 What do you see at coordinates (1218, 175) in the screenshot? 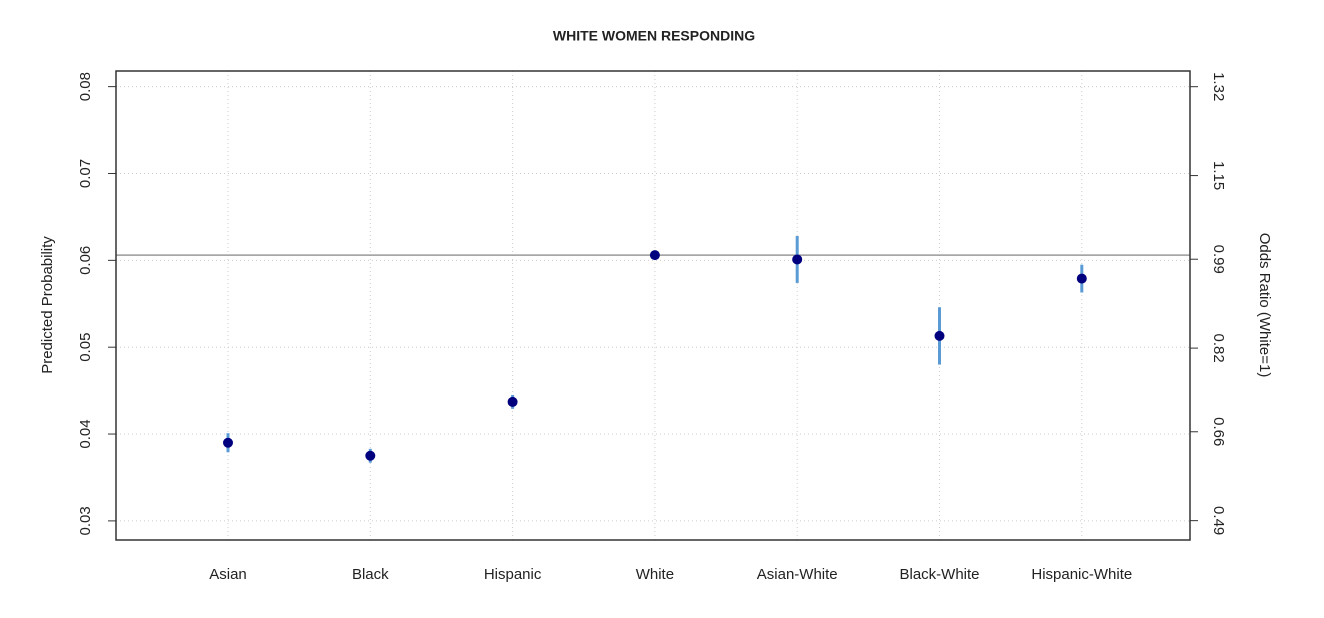
I see `y2-tick-label: 1.15` at bounding box center [1218, 175].